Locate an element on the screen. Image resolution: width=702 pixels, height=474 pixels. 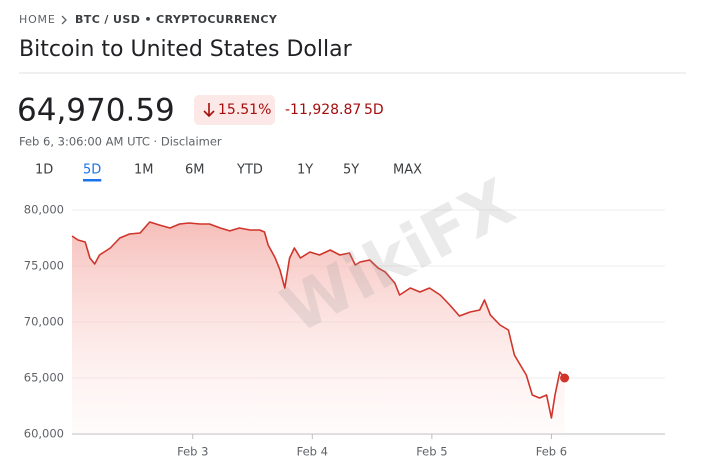
range-tab: 1D is located at coordinates (44, 170).